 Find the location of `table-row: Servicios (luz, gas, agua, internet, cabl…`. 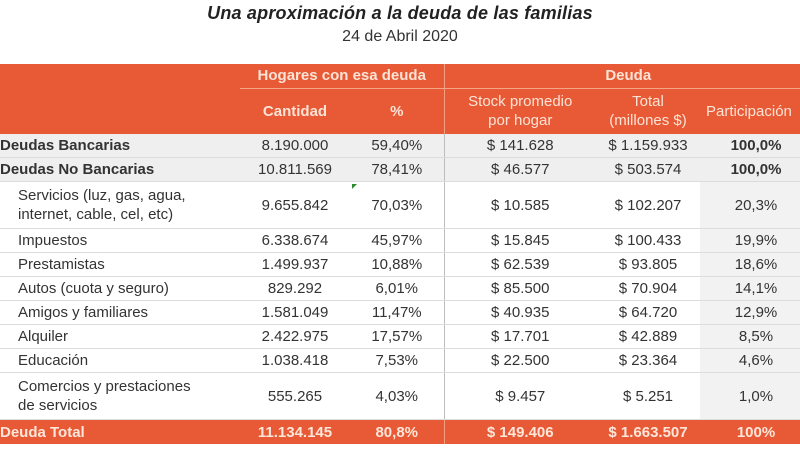

table-row: Servicios (luz, gas, agua, internet, cabl… is located at coordinates (400, 205).